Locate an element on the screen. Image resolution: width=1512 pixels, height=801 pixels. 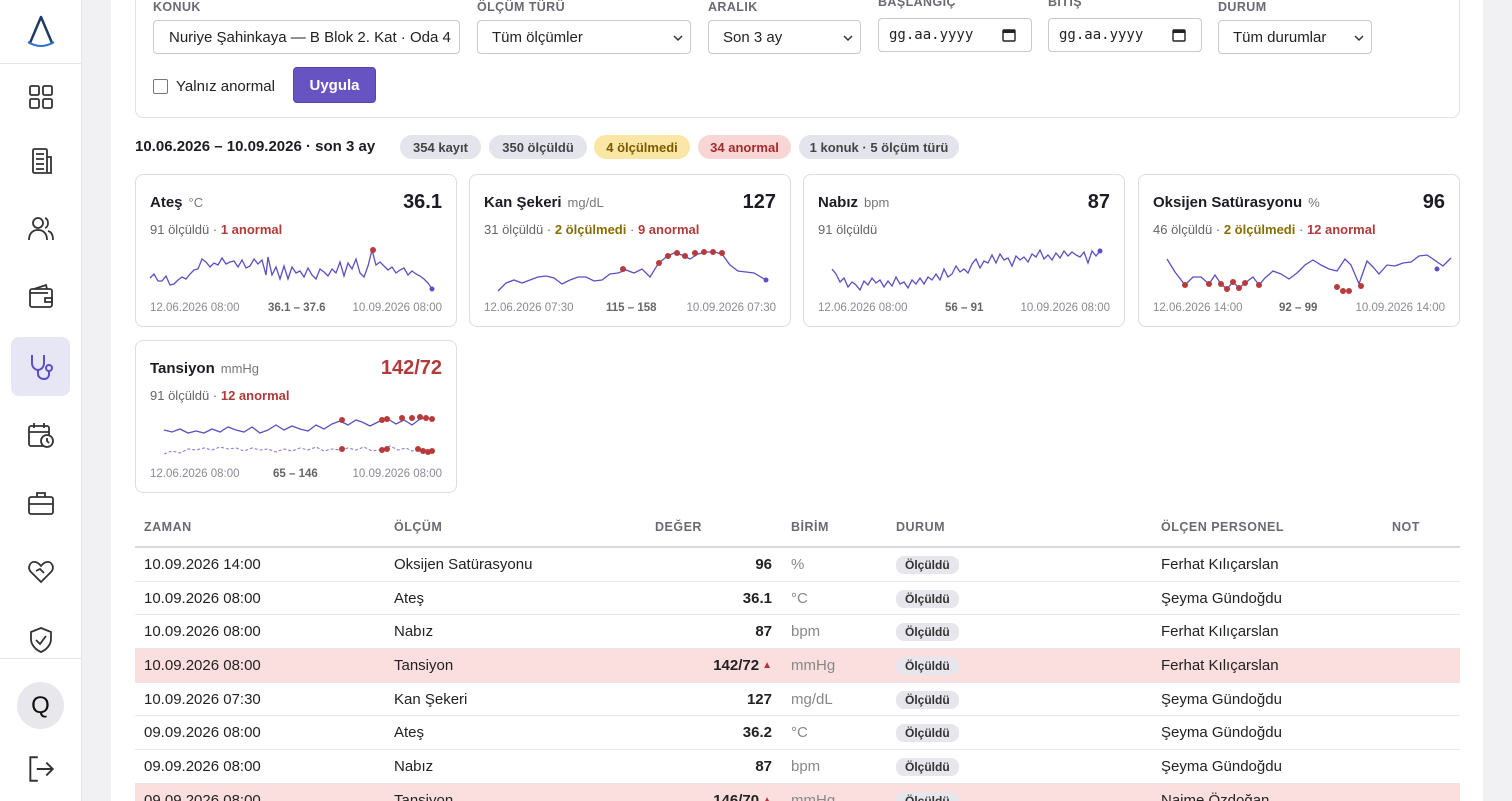
guest-select-value: Nuriye Şahinkaya — B Blok 2. Kat · Oda 4 is located at coordinates (310, 37).